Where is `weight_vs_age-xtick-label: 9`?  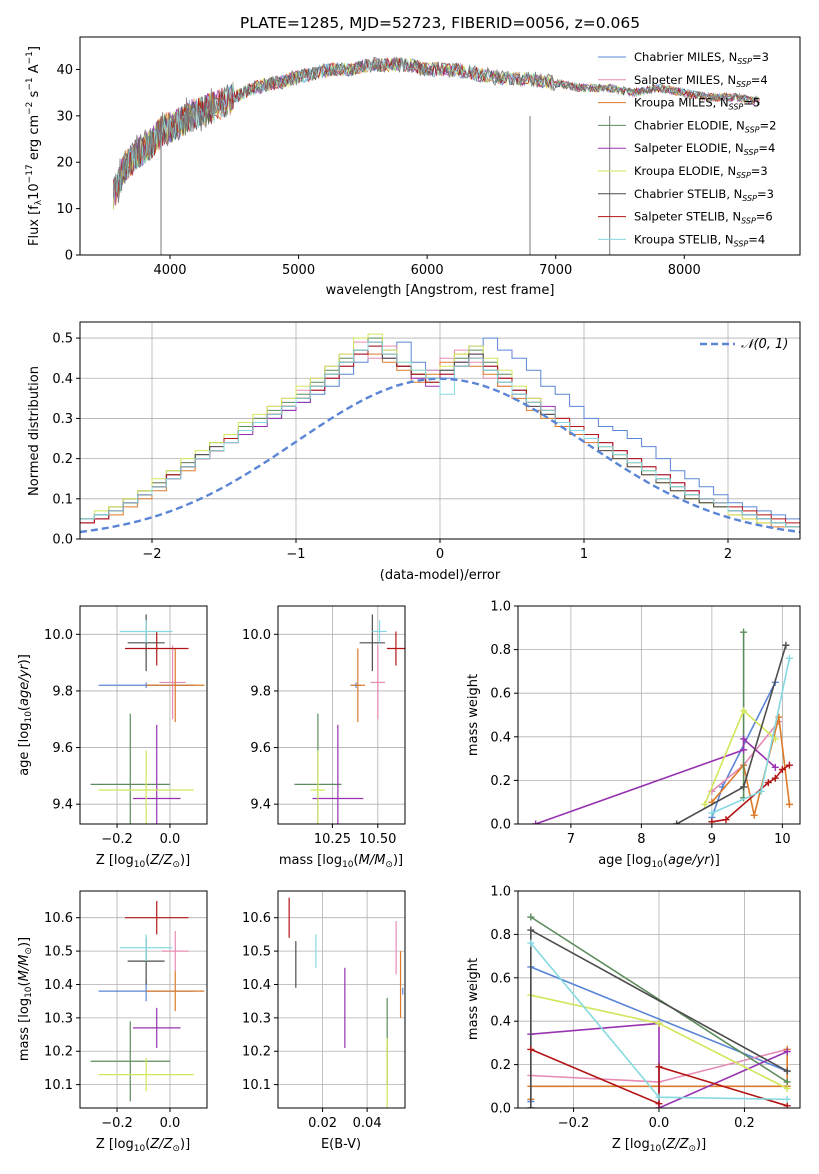
weight_vs_age-xtick-label: 9 is located at coordinates (712, 839).